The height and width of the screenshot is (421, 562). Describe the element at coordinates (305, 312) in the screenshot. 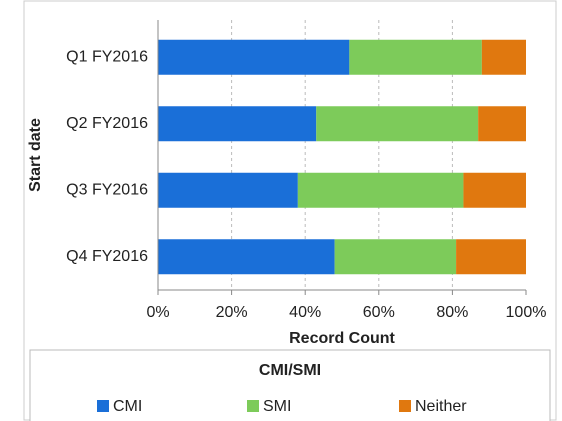

I see `x-tick-label: 40%` at that location.